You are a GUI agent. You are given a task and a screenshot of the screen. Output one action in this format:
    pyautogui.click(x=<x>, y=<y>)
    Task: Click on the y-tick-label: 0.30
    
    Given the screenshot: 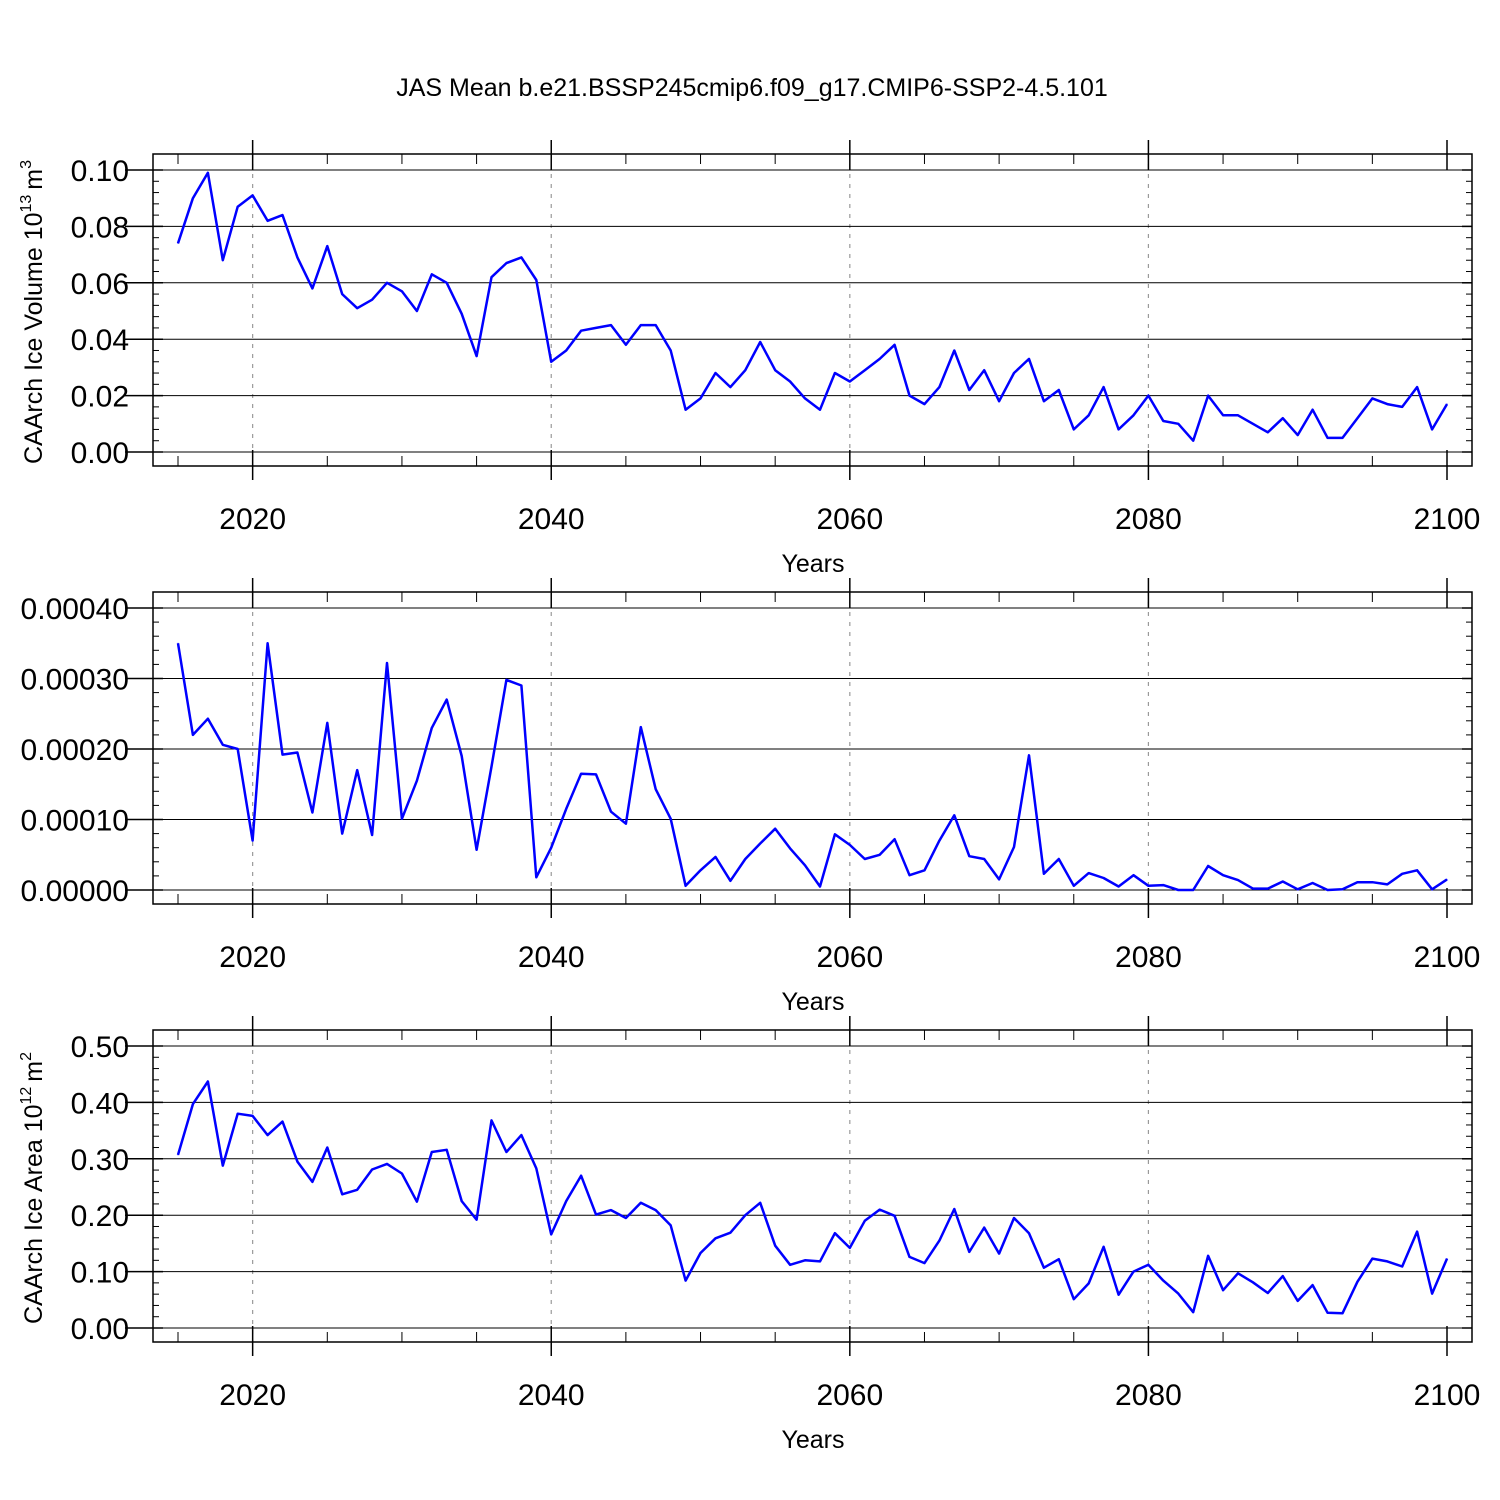 What is the action you would take?
    pyautogui.click(x=100, y=1160)
    